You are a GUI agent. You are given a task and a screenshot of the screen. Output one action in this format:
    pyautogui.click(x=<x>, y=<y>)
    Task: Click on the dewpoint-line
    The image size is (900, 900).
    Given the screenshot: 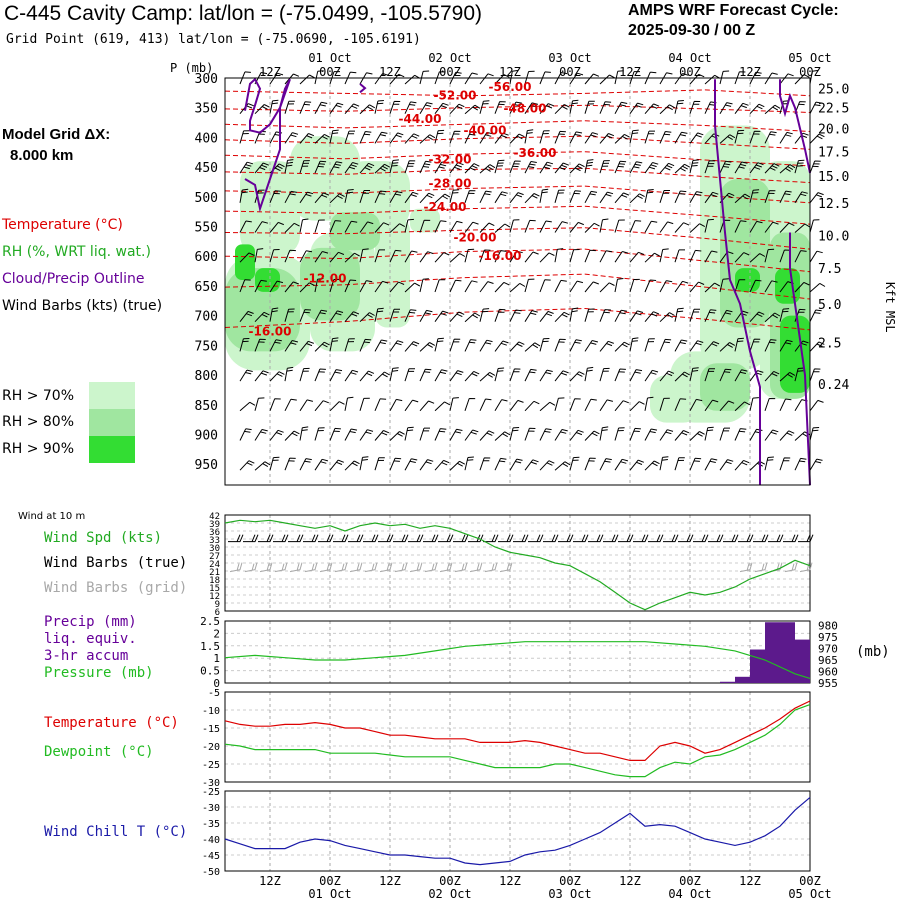 What is the action you would take?
    pyautogui.click(x=517, y=741)
    